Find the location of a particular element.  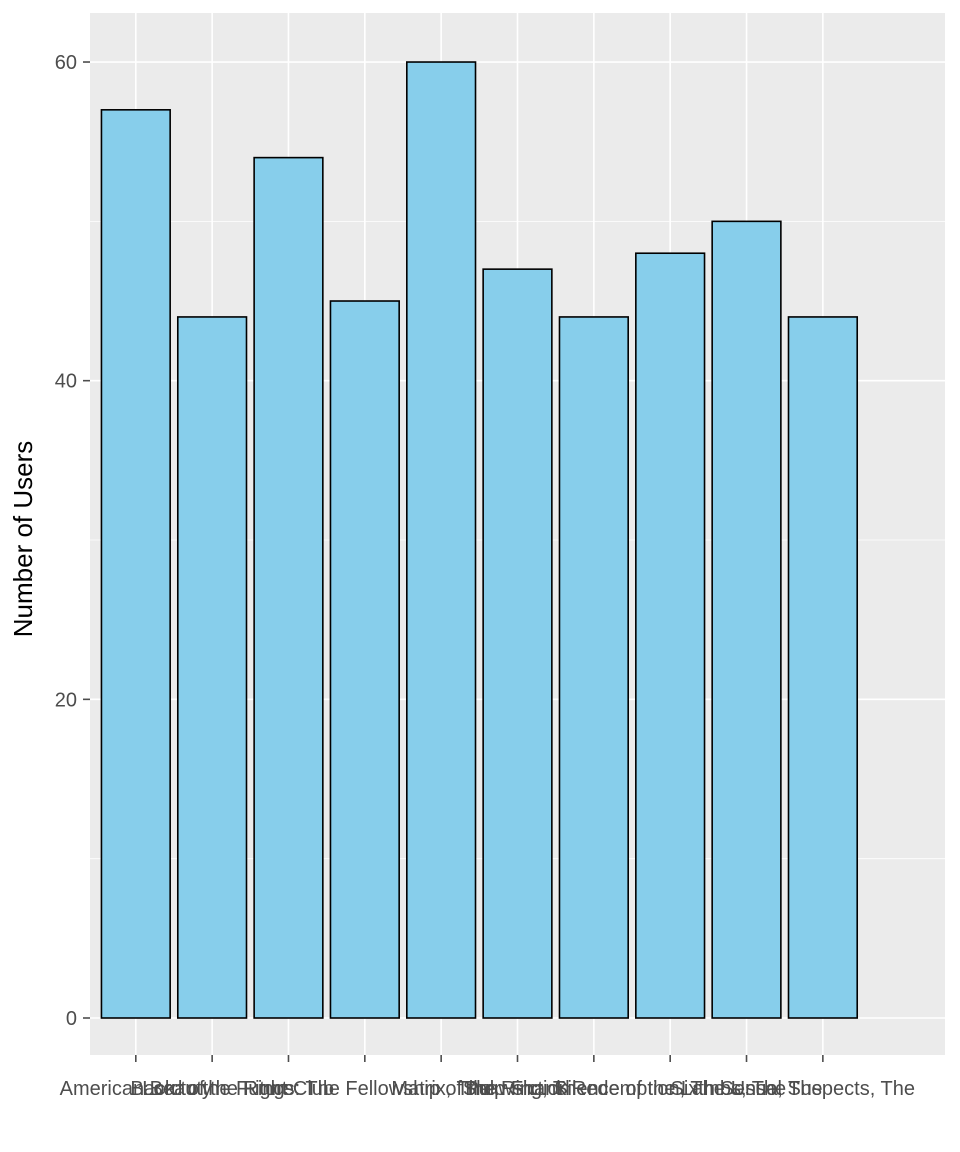

x-tick-label: Back to the Future is located at coordinates (211, 1089).